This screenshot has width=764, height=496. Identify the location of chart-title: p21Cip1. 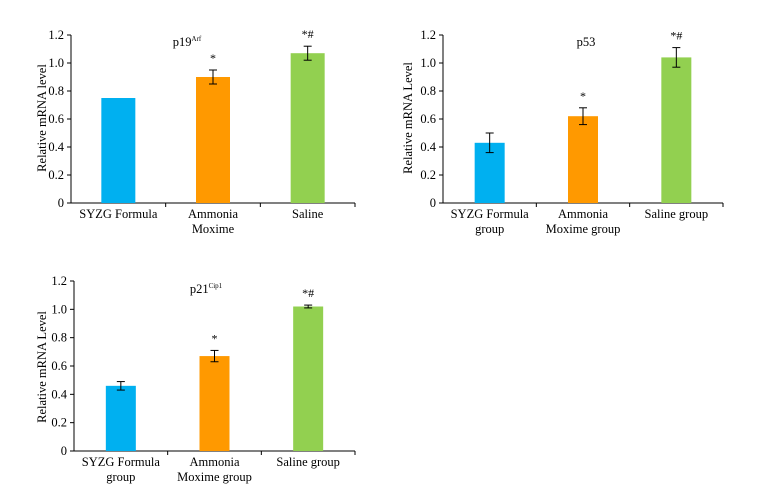
(206, 289).